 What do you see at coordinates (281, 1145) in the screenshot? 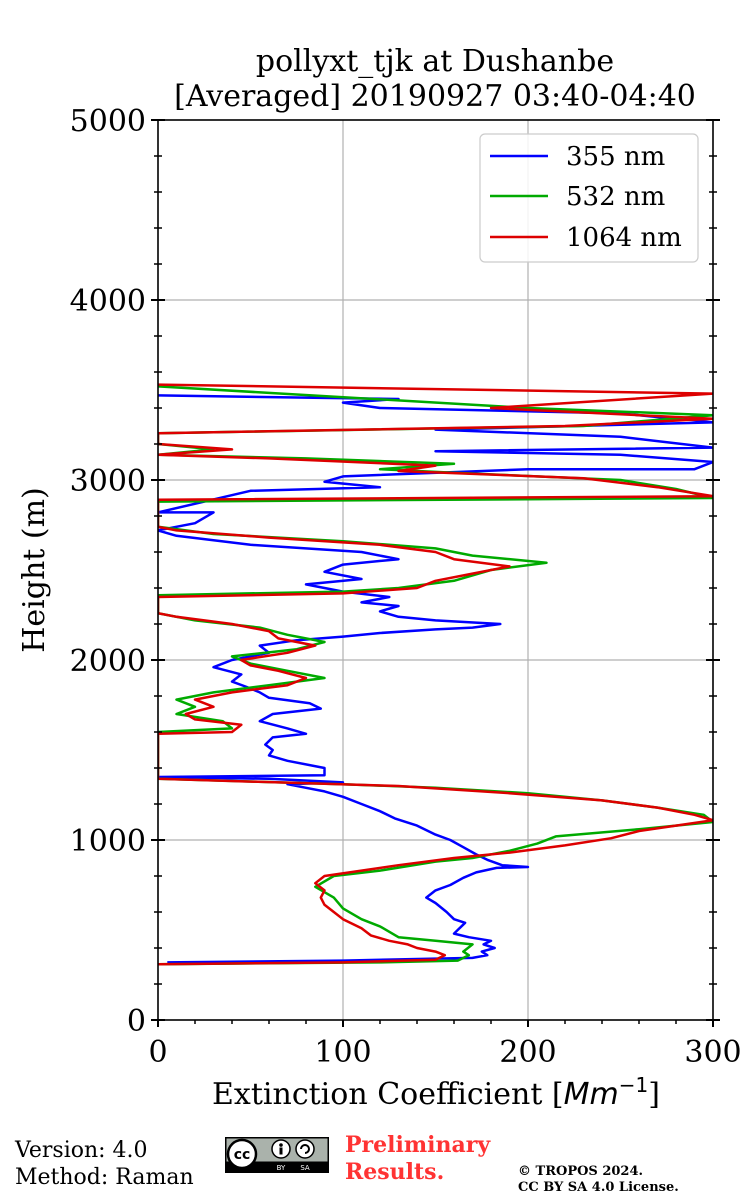
I see `attribution-head` at bounding box center [281, 1145].